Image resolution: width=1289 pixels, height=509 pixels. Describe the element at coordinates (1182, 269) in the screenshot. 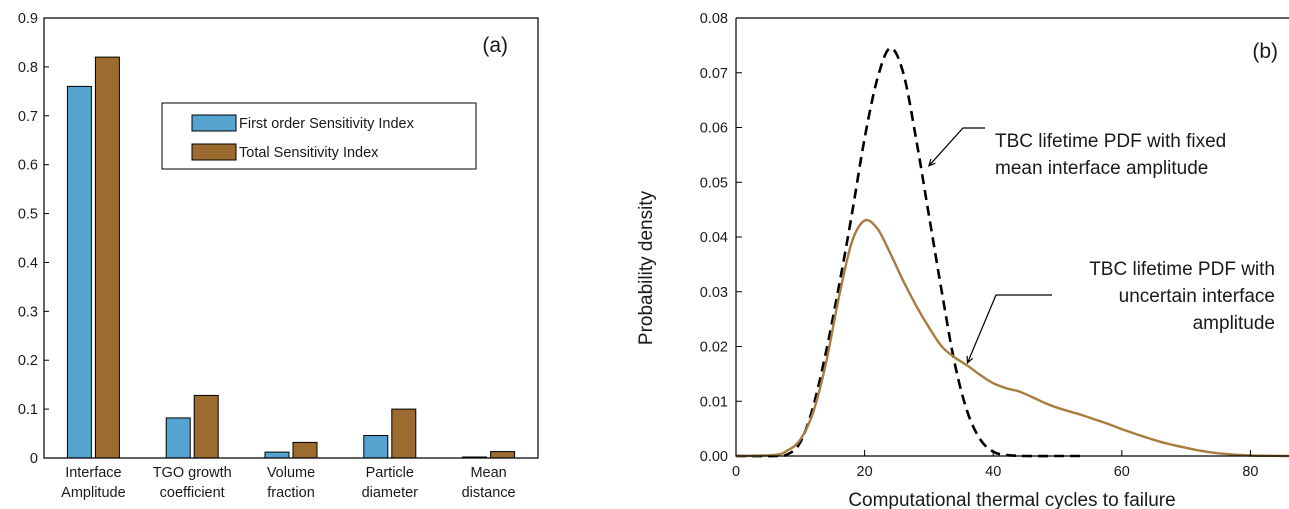

I see `annotation-text-1: TBC lifetime PDF with` at that location.